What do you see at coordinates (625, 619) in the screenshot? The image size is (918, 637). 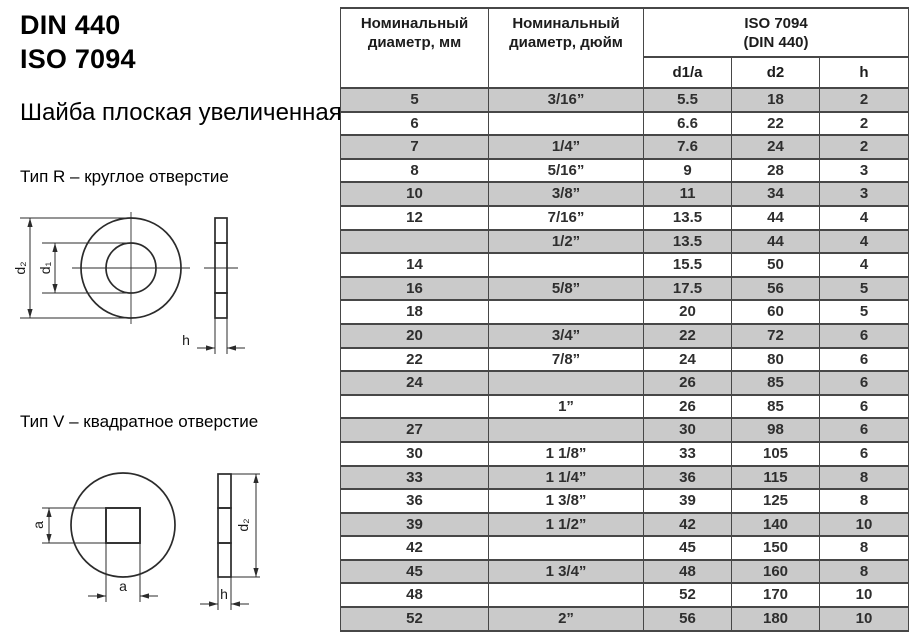 I see `table-row: 52 2” 56 180 10` at bounding box center [625, 619].